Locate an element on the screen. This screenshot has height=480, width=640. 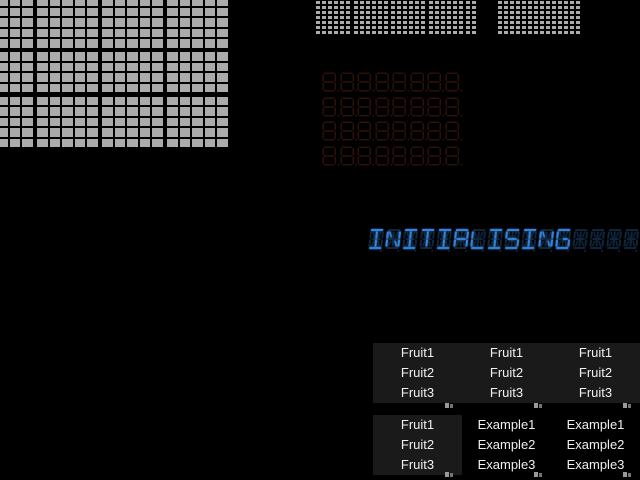
list-box-fruit-4: Fruit1 Fruit2 Fruit3 is located at coordinates (417, 446).